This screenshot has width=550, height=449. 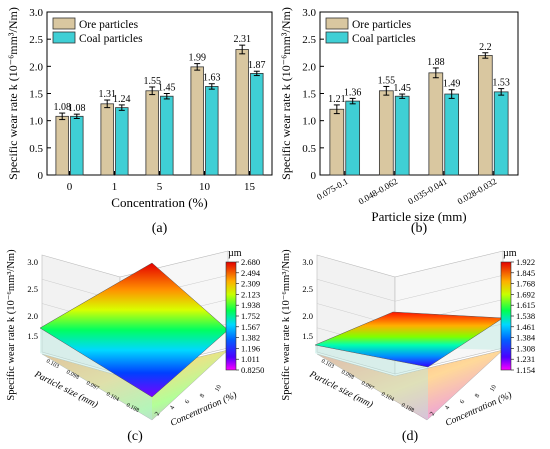 What do you see at coordinates (477, 191) in the screenshot?
I see `x-tick-label: 0.028-0.032` at bounding box center [477, 191].